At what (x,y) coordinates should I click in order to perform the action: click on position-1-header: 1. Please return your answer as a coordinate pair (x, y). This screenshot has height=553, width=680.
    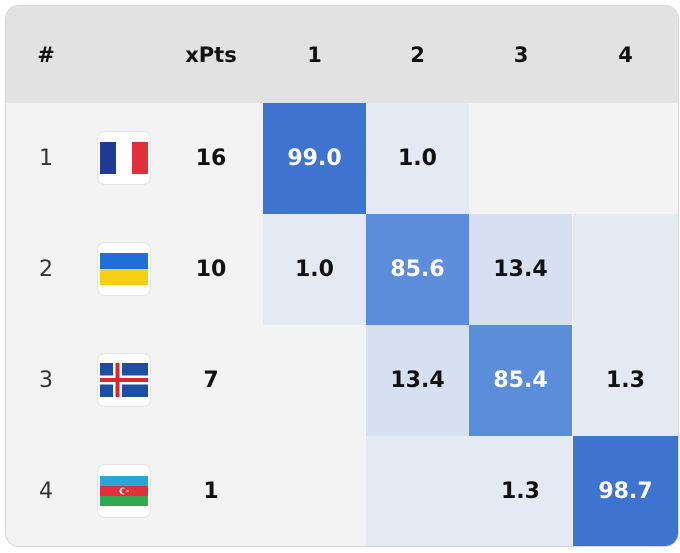
    Looking at the image, I should click on (314, 54).